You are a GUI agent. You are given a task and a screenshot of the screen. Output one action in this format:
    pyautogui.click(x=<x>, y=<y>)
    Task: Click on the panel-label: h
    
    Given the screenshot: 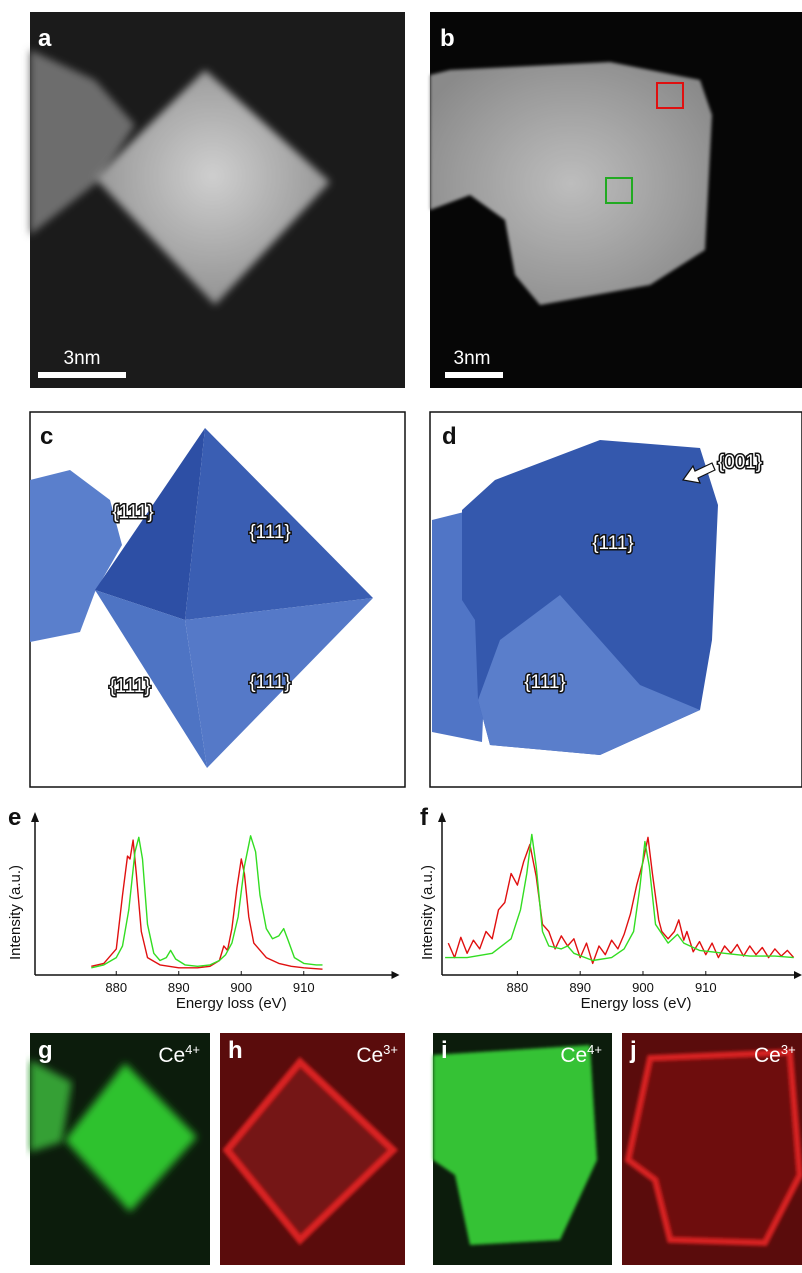 What is the action you would take?
    pyautogui.click(x=235, y=1050)
    